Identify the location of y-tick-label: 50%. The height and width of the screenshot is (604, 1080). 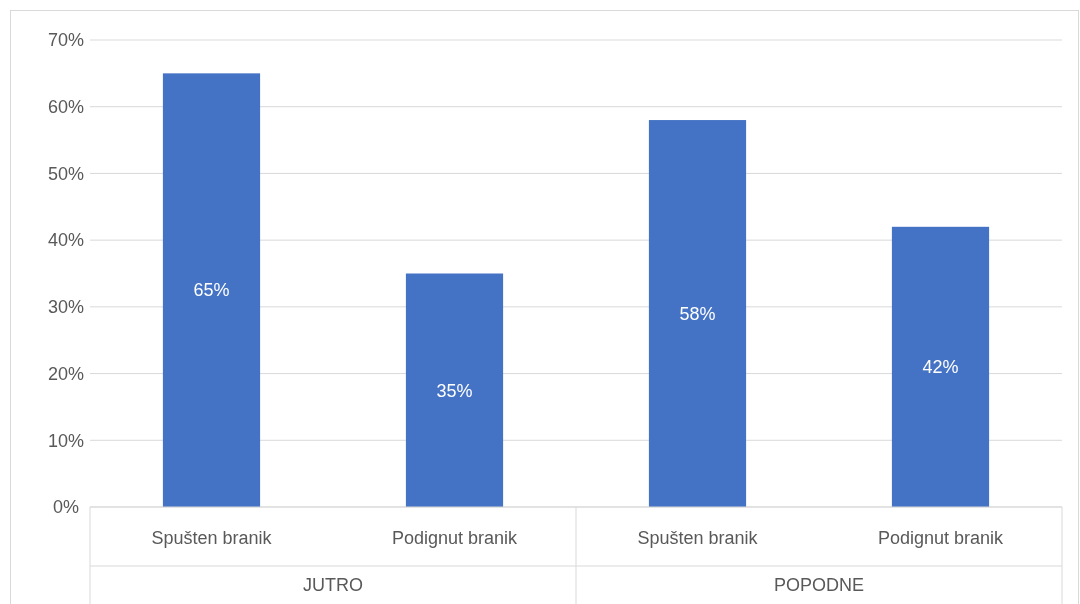
(66, 173).